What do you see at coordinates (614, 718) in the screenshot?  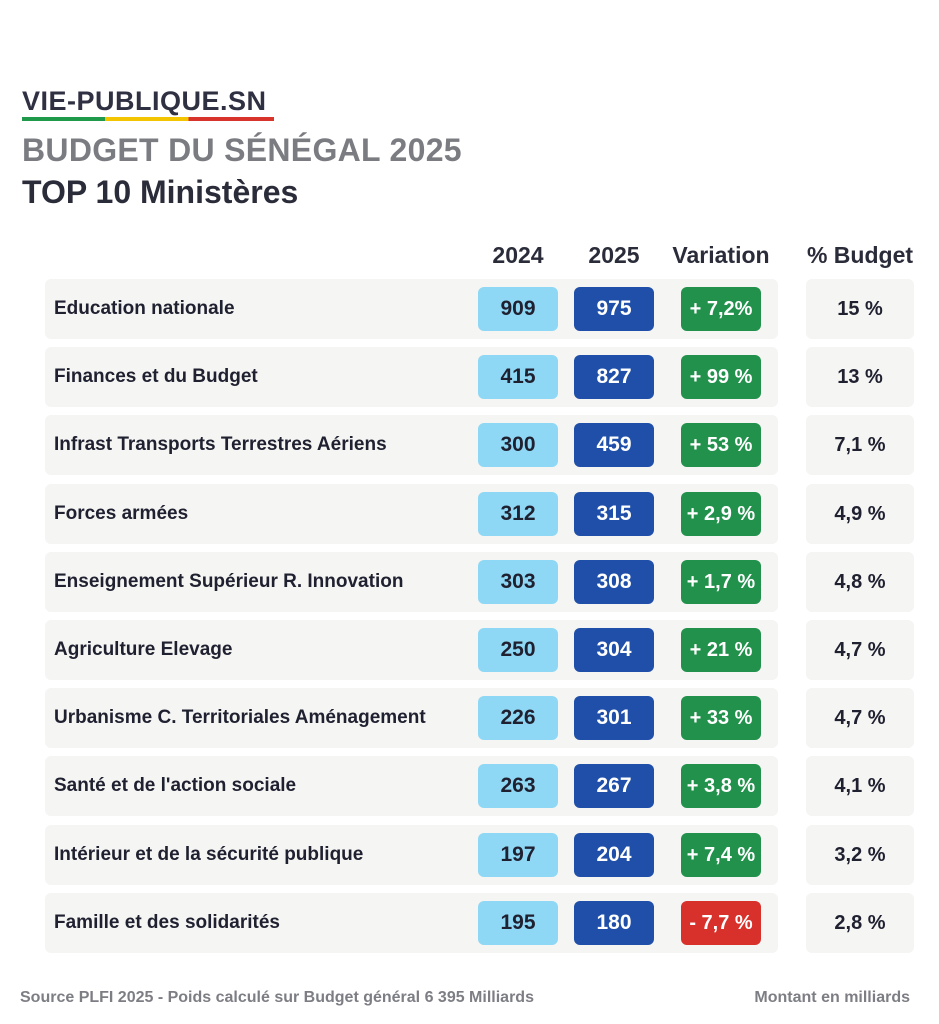 I see `value-2025: 301` at bounding box center [614, 718].